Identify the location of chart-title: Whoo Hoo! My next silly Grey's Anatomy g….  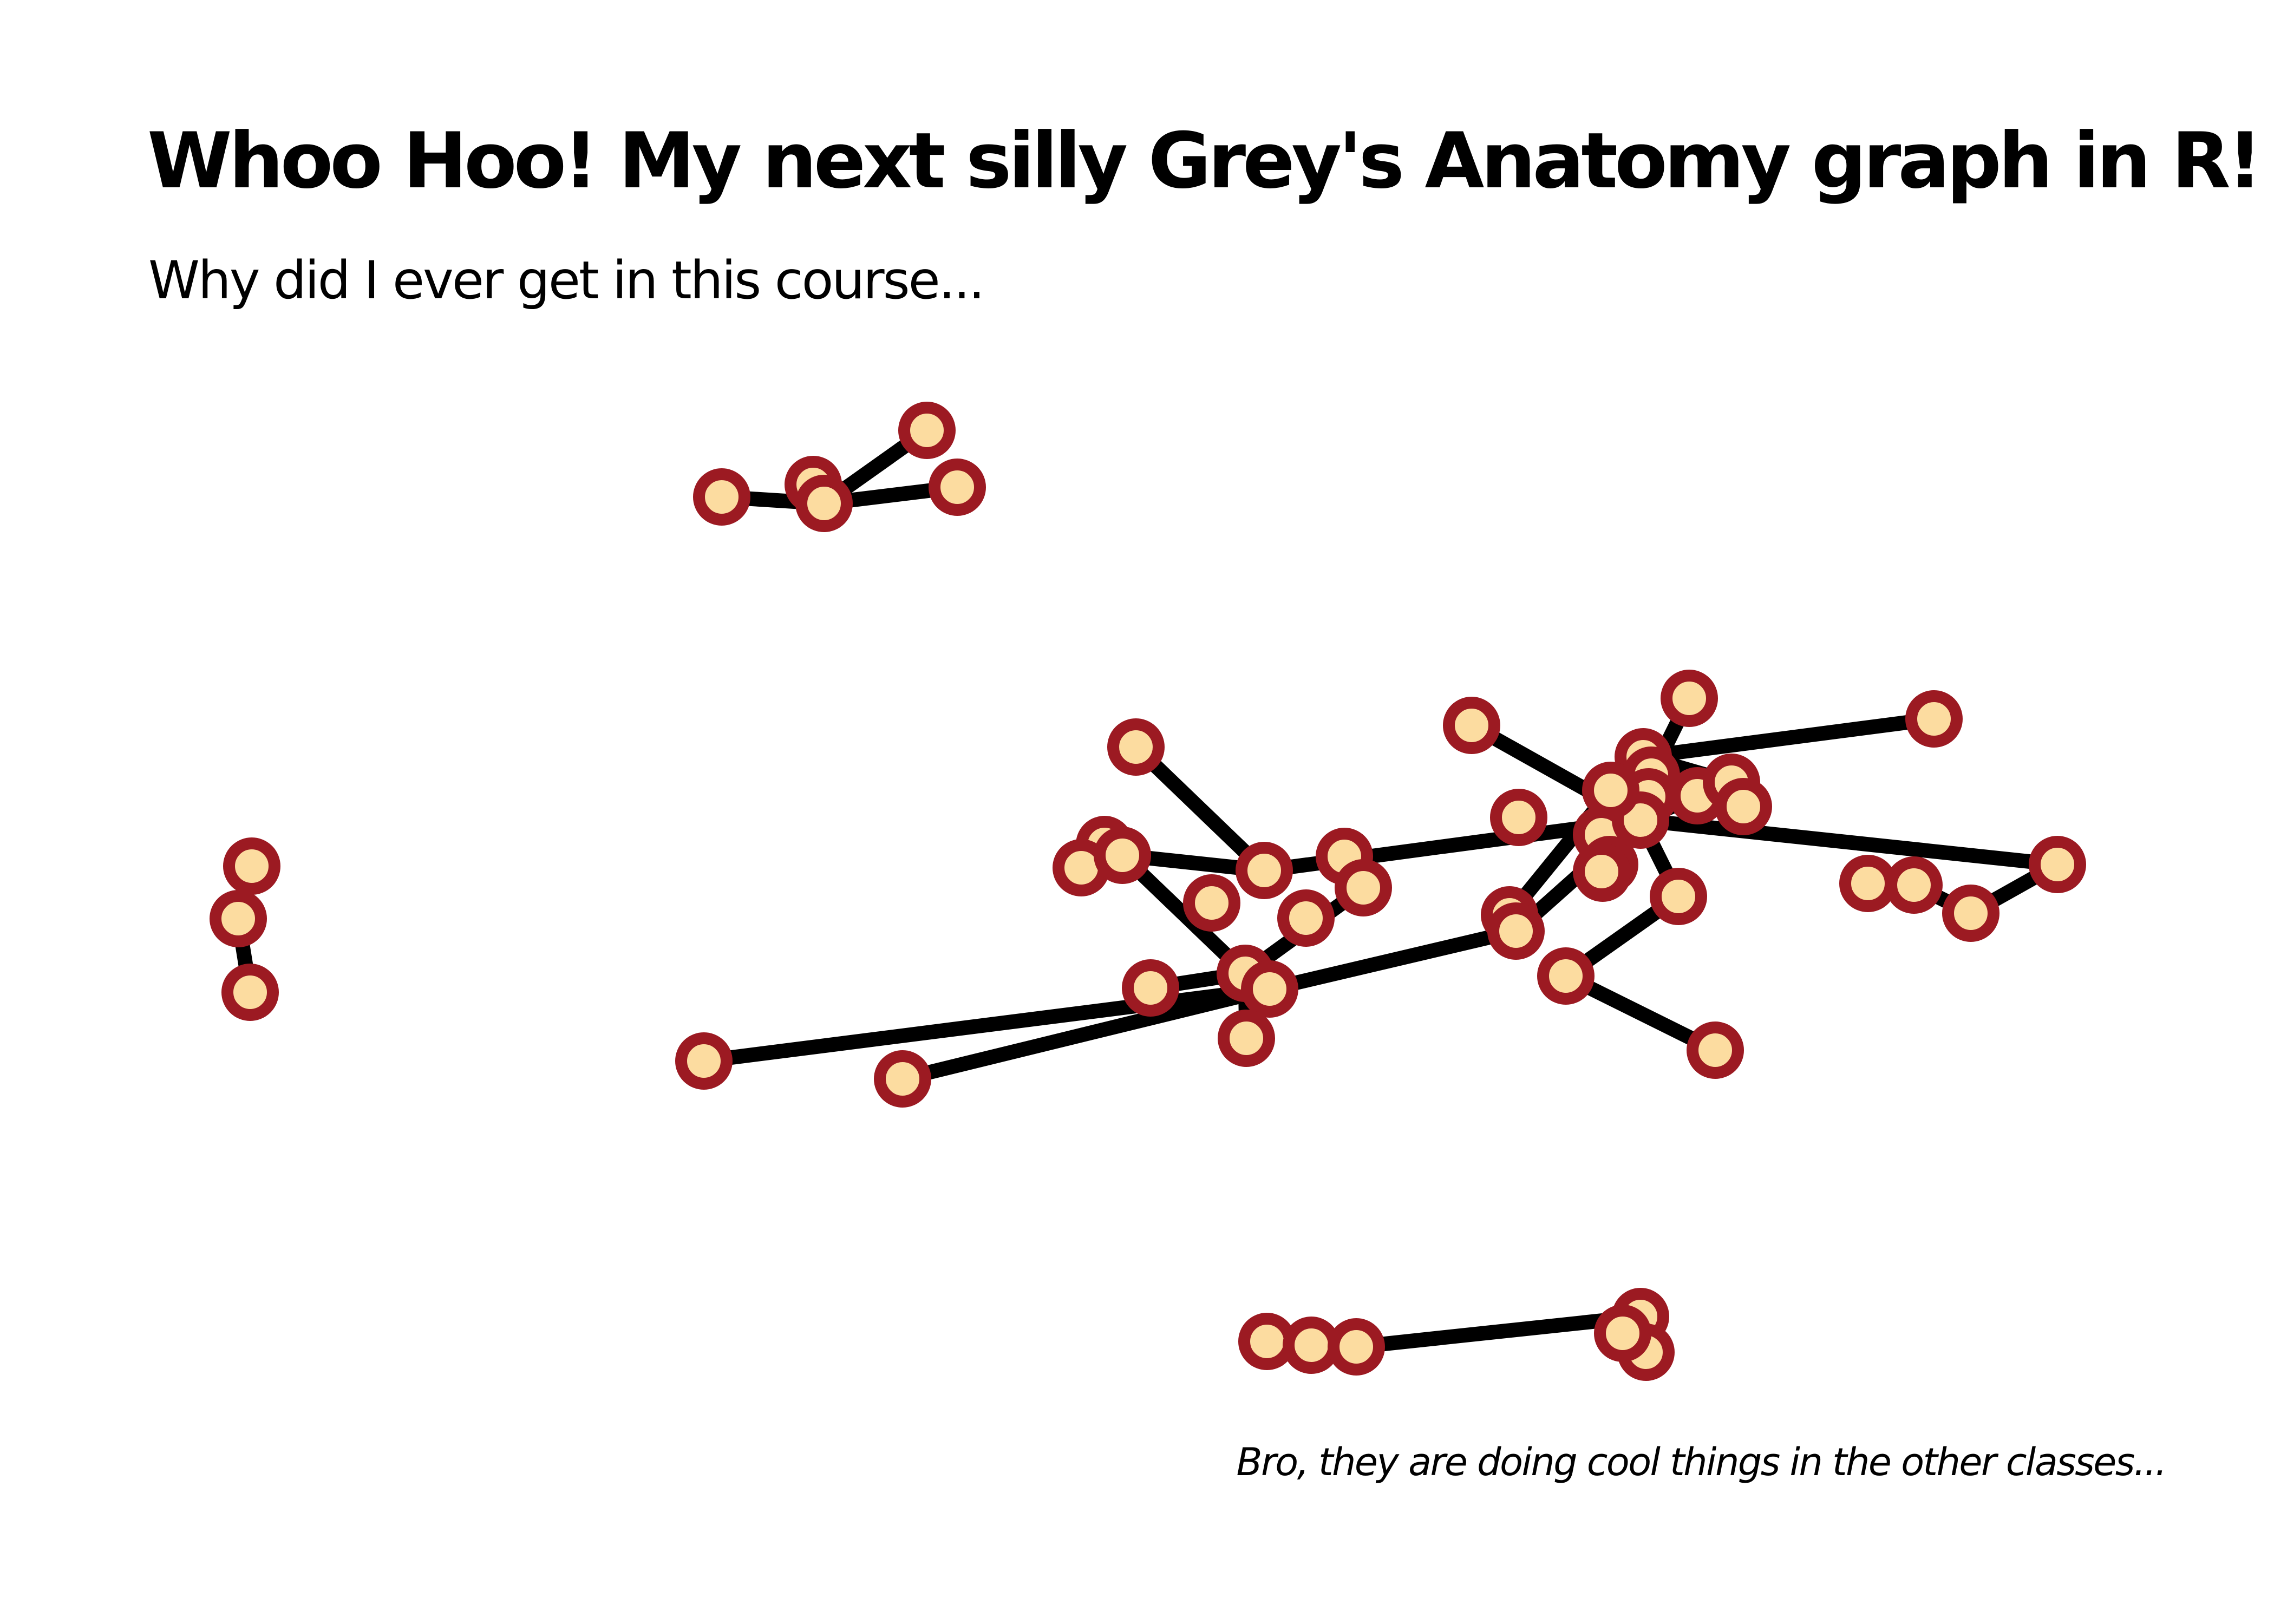
(1205, 161).